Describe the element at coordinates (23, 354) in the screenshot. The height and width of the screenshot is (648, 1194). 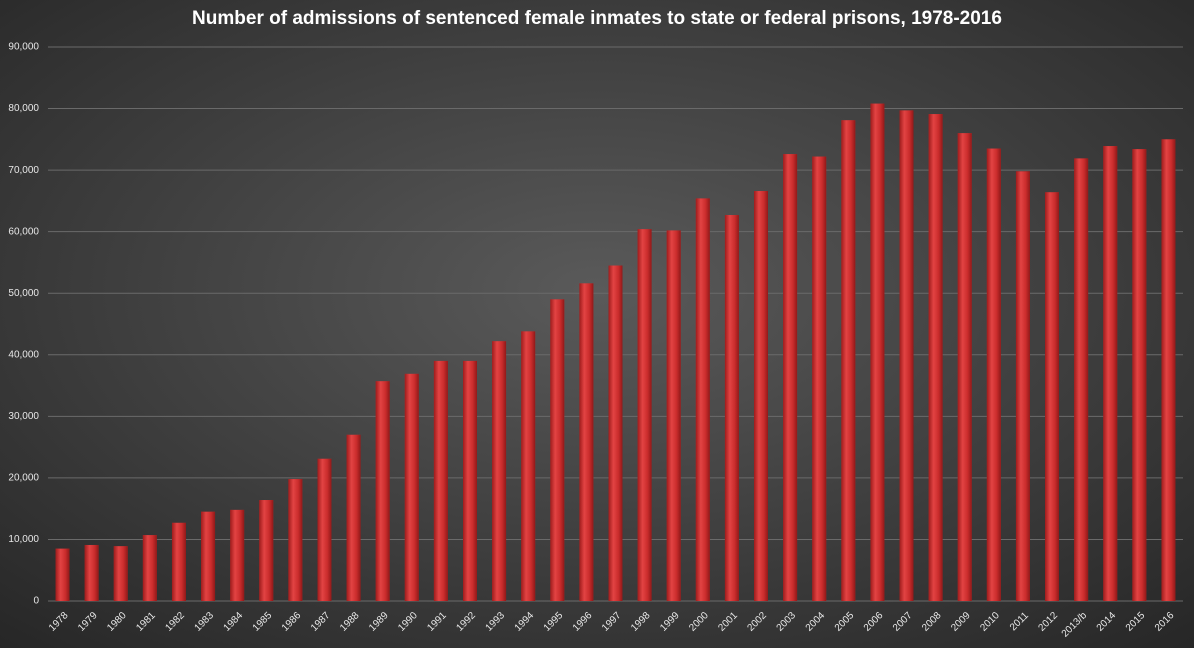
I see `y-tick-label: 40,000` at that location.